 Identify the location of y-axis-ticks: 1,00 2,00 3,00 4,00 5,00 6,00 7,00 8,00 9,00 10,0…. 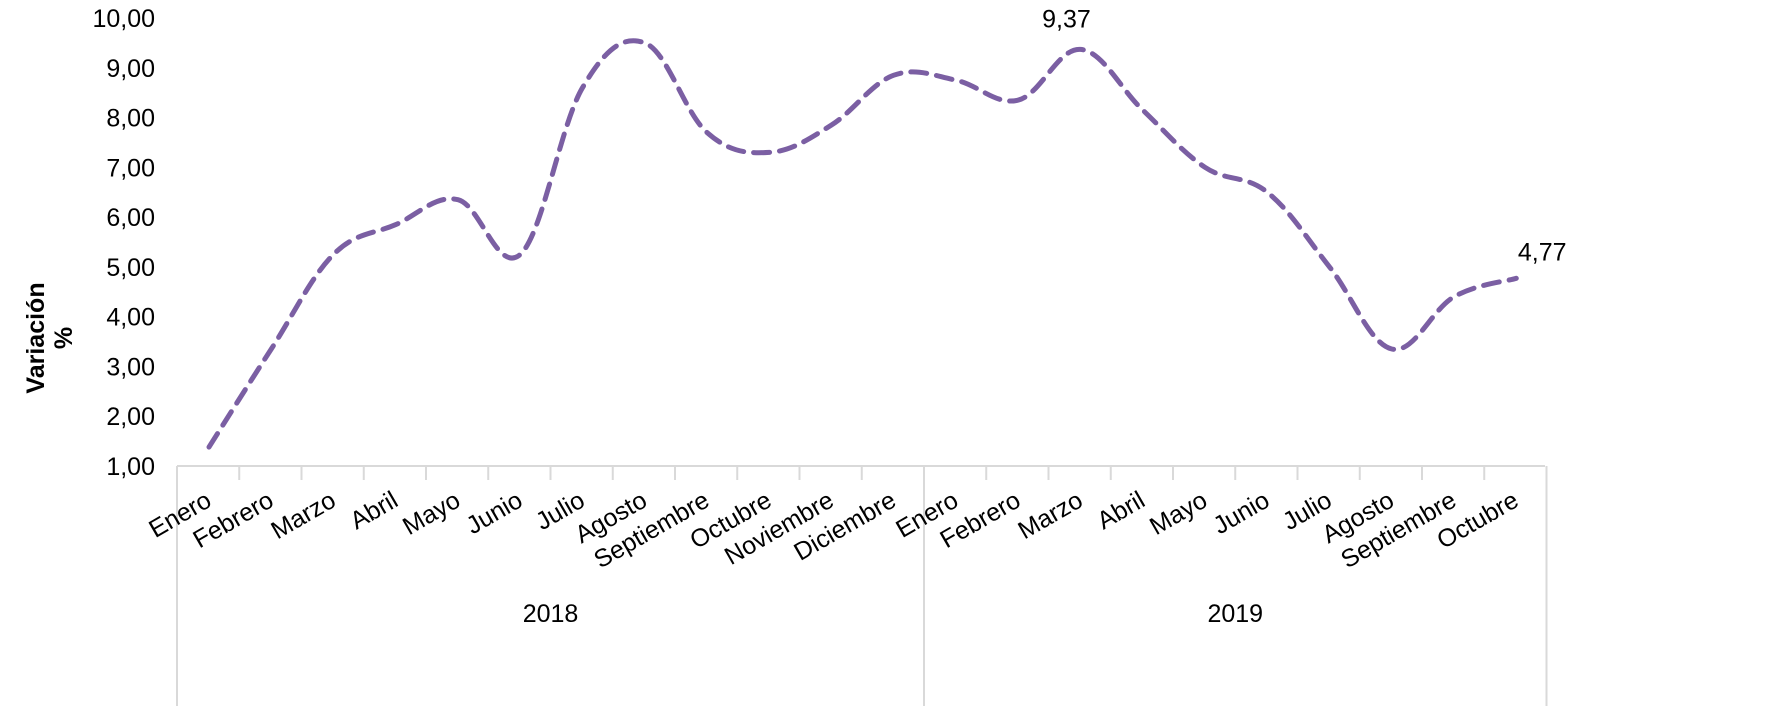
(123, 243).